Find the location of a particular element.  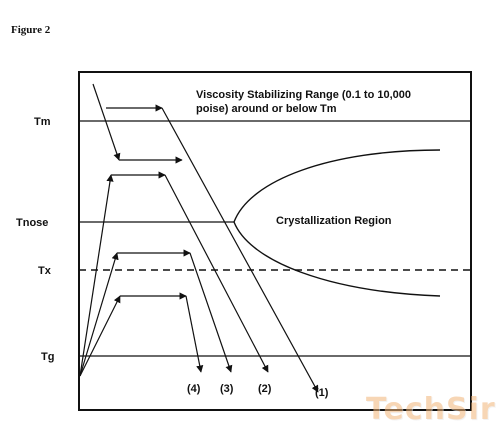

figure-label: Figure 2 is located at coordinates (31, 30).